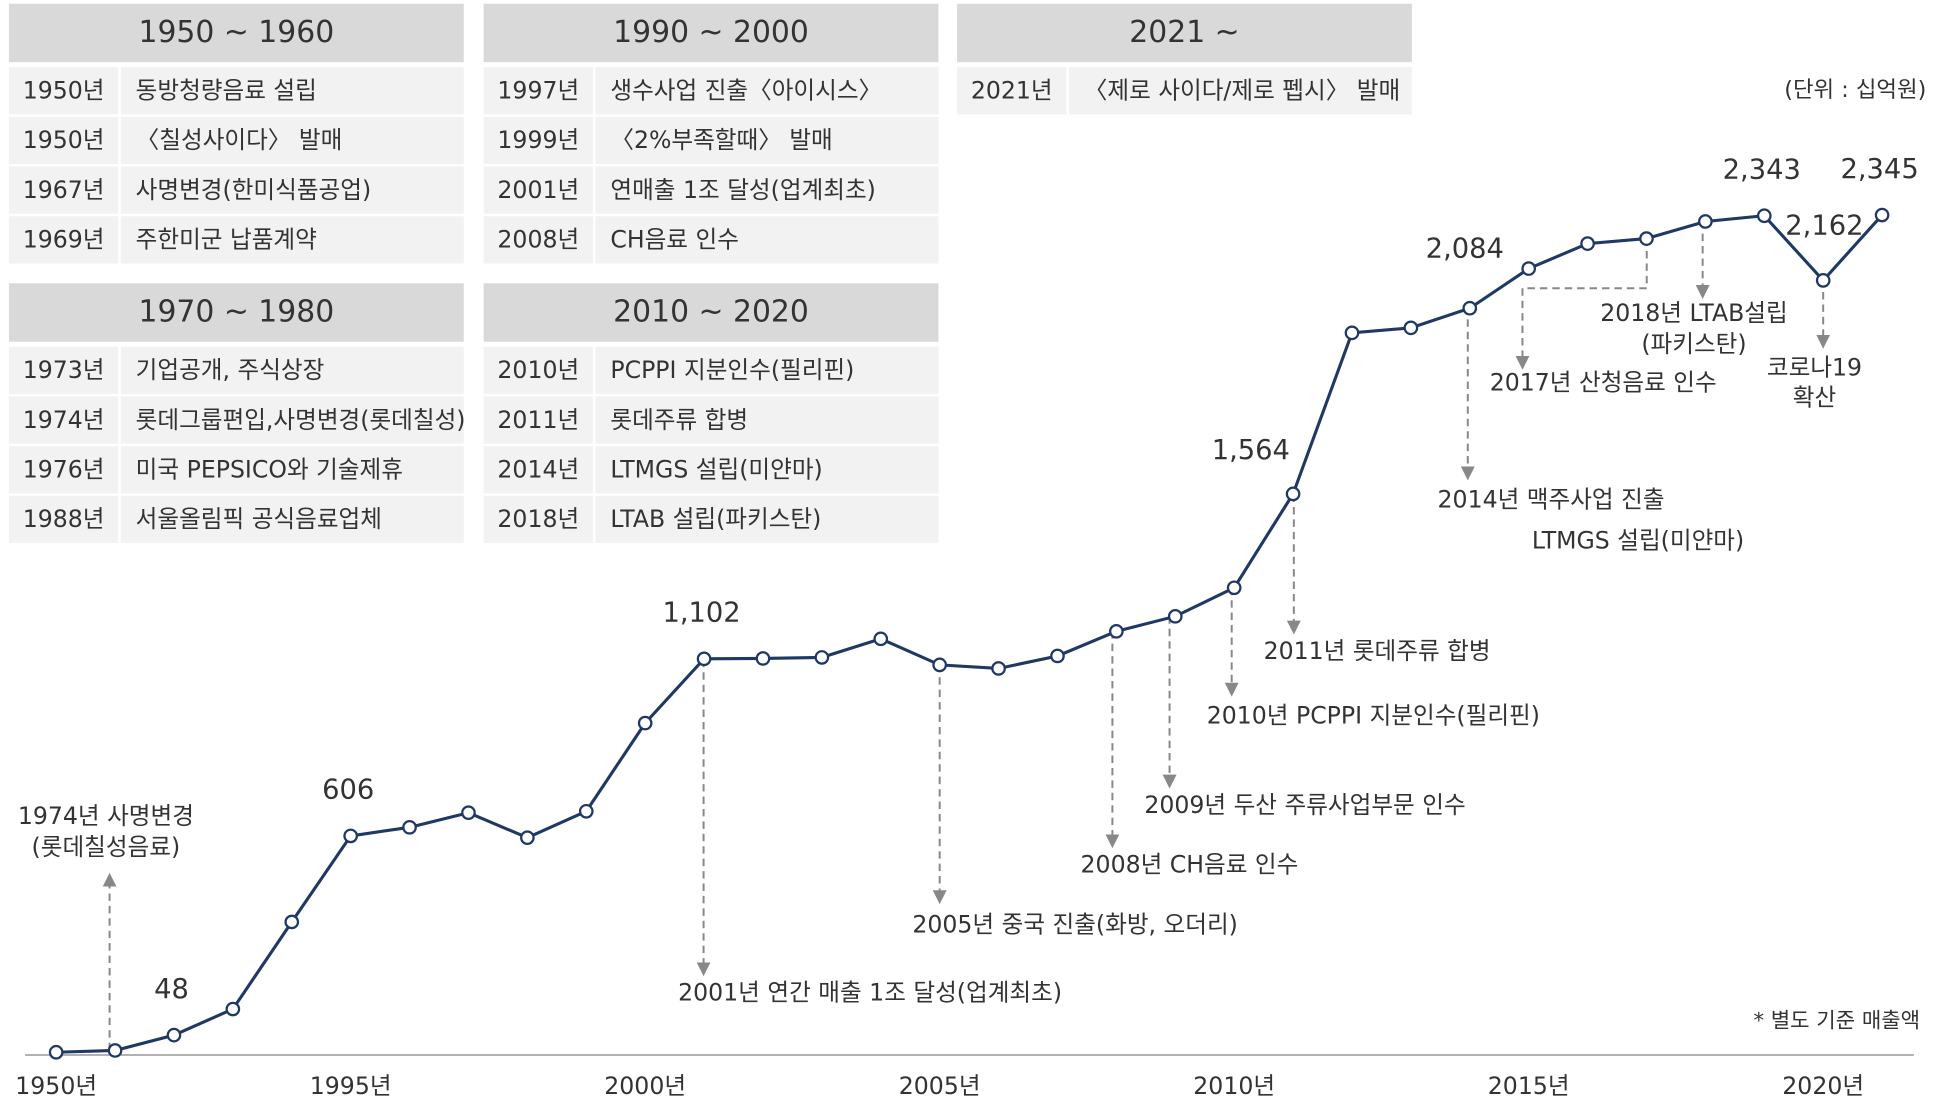 The width and height of the screenshot is (1939, 1096). I want to click on year: 2008년, so click(538, 240).